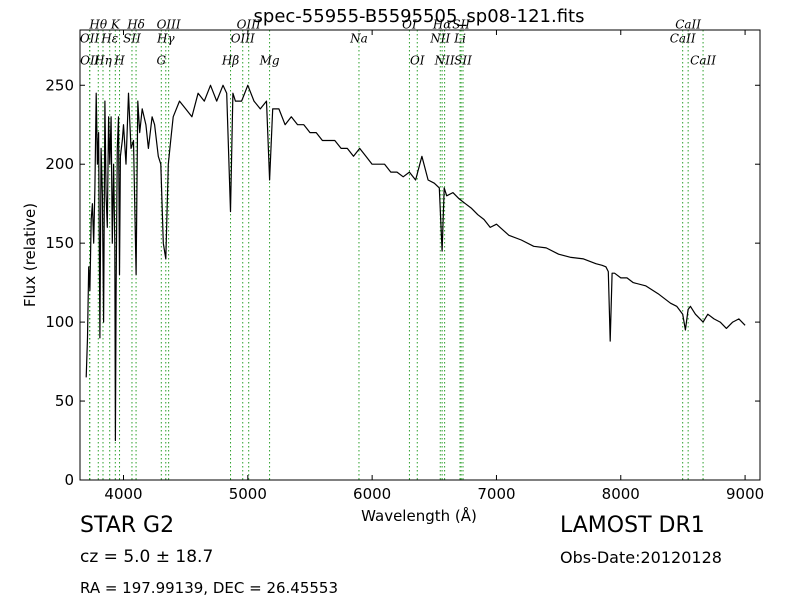  What do you see at coordinates (632, 525) in the screenshot?
I see `survey-name: LAMOST DR1` at bounding box center [632, 525].